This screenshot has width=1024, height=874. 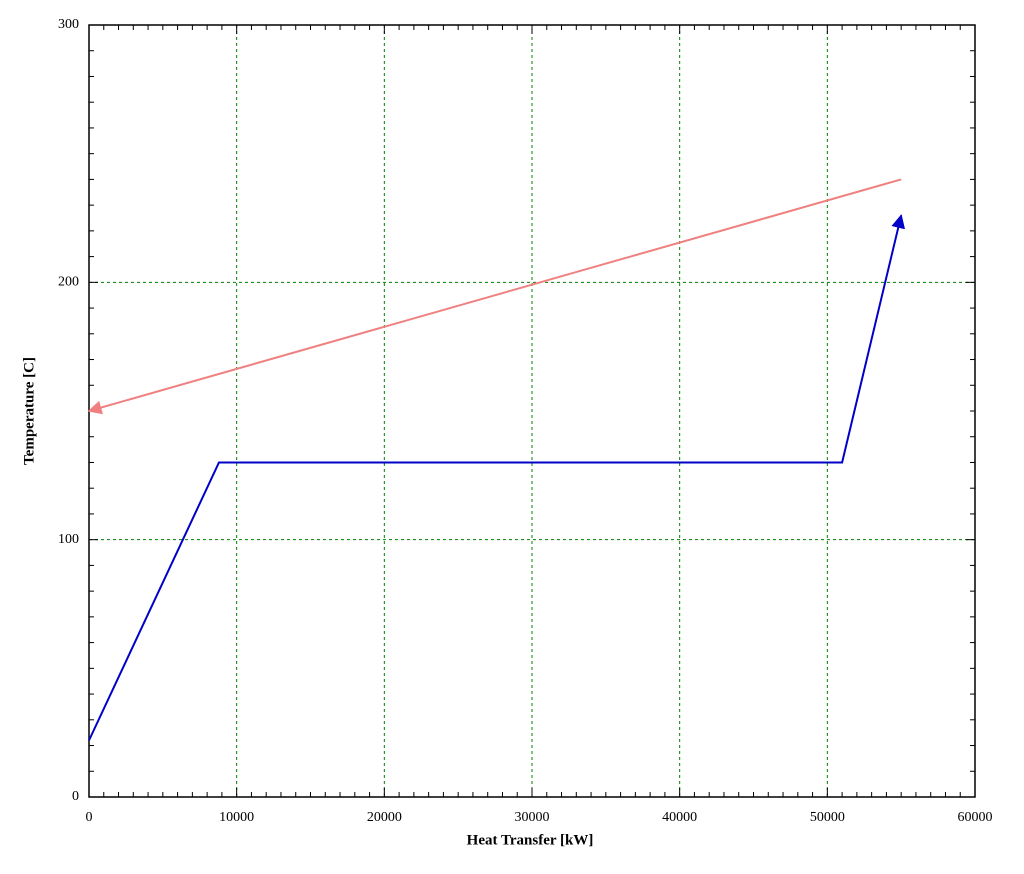 What do you see at coordinates (89, 817) in the screenshot?
I see `x-tick-label: 0` at bounding box center [89, 817].